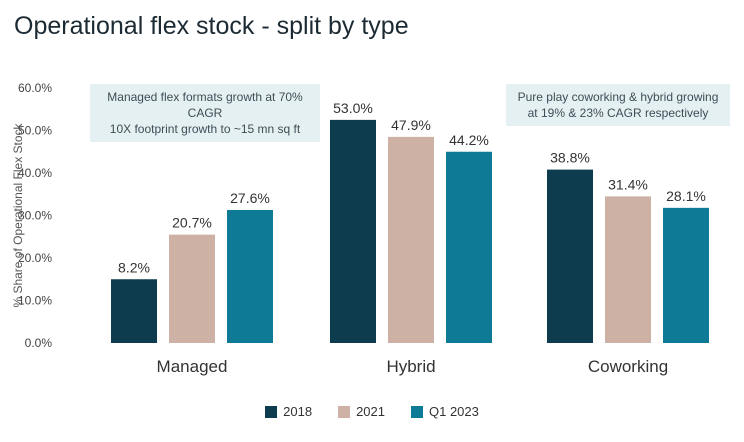 This screenshot has height=442, width=744. Describe the element at coordinates (192, 288) in the screenshot. I see `bar-managed-2021` at that location.